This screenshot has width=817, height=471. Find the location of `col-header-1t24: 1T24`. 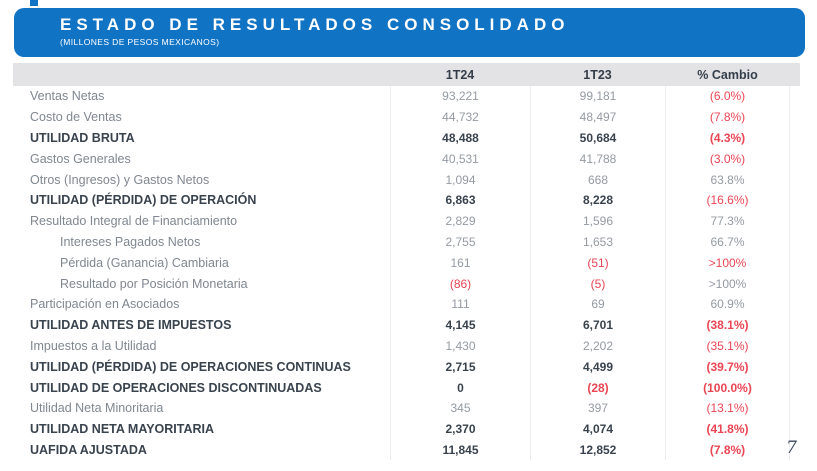

col-header-1t24: 1T24 is located at coordinates (460, 74).